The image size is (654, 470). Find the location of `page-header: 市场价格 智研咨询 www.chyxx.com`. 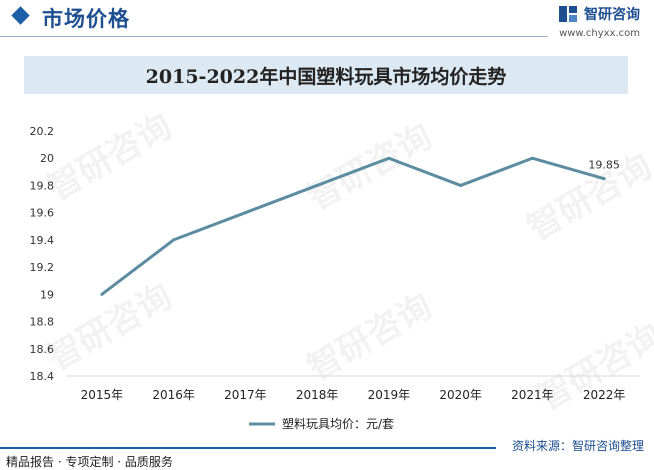

page-header: 市场价格 智研咨询 www.chyxx.com is located at coordinates (327, 20).